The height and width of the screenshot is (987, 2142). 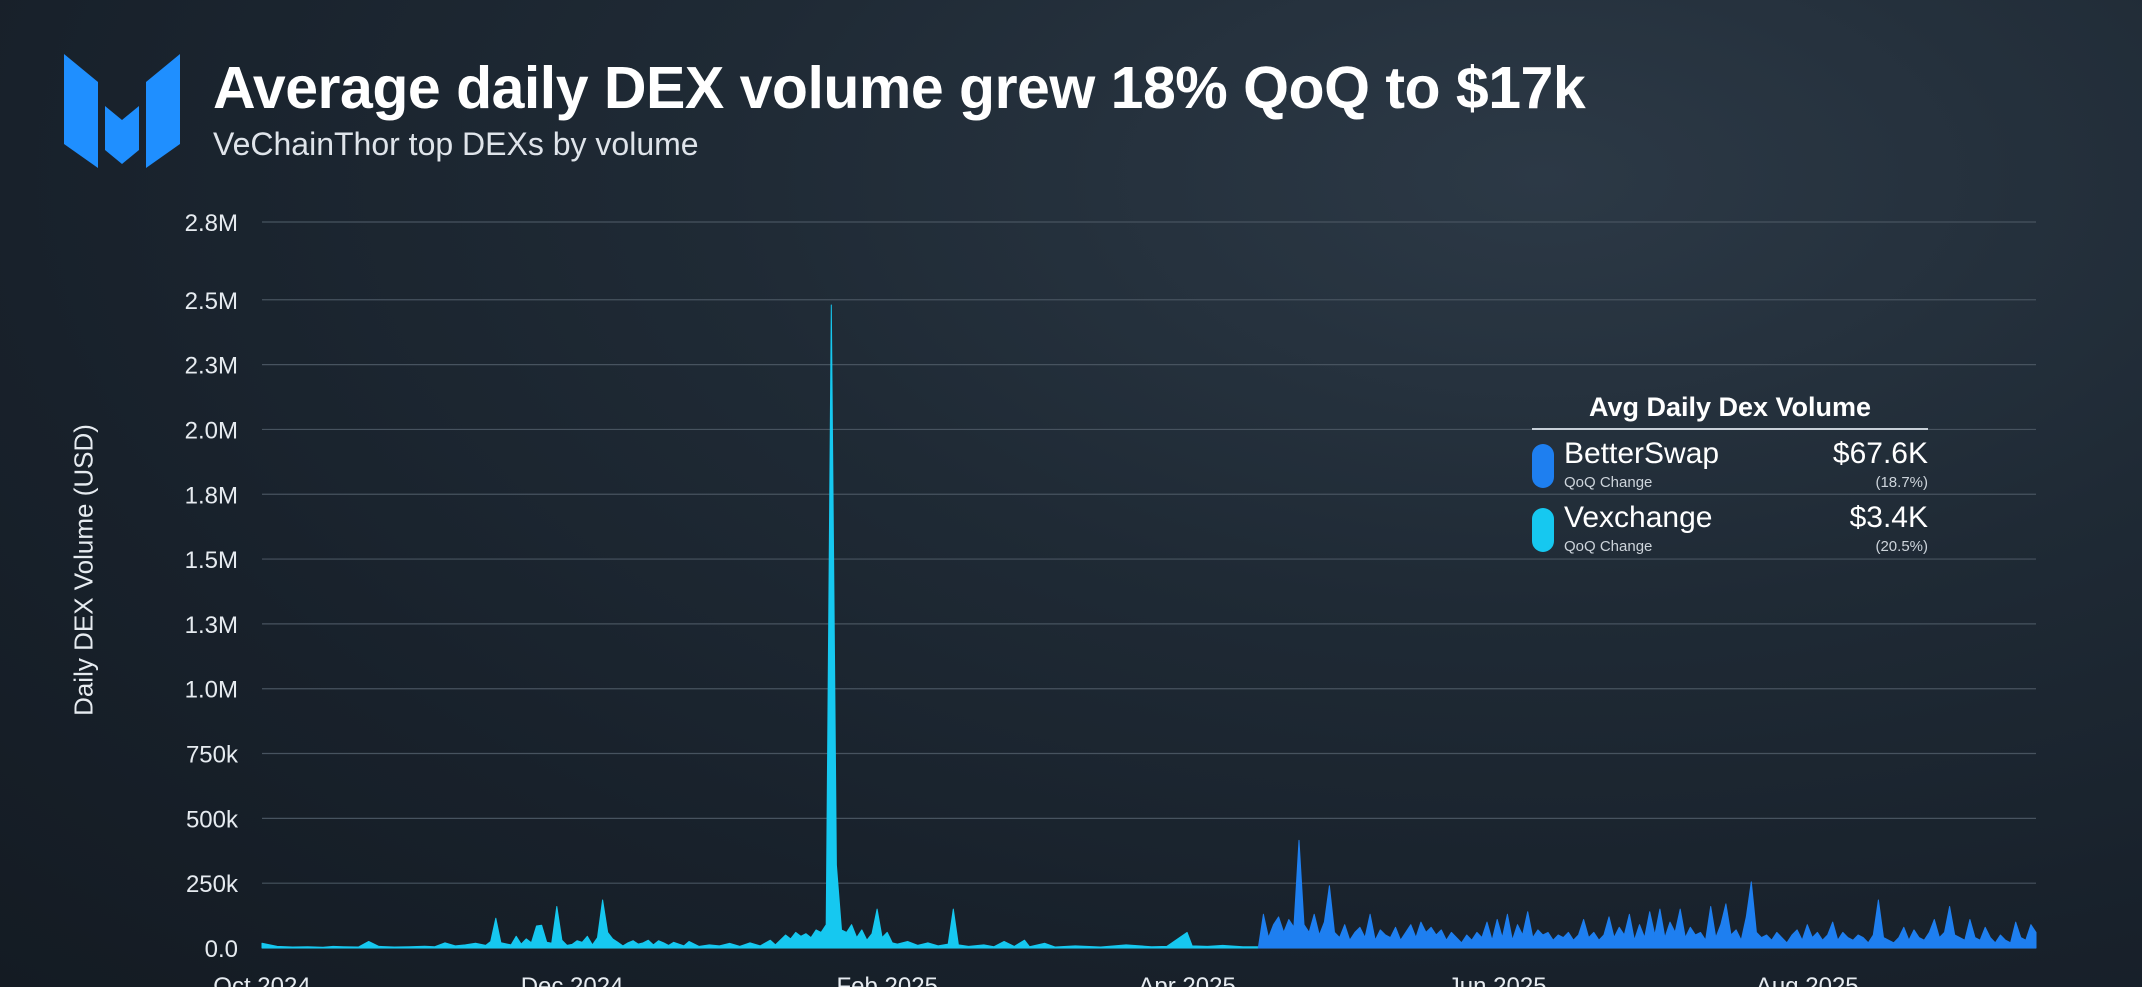 I want to click on x-tick-label-3: Apr 2025, so click(x=1186, y=980).